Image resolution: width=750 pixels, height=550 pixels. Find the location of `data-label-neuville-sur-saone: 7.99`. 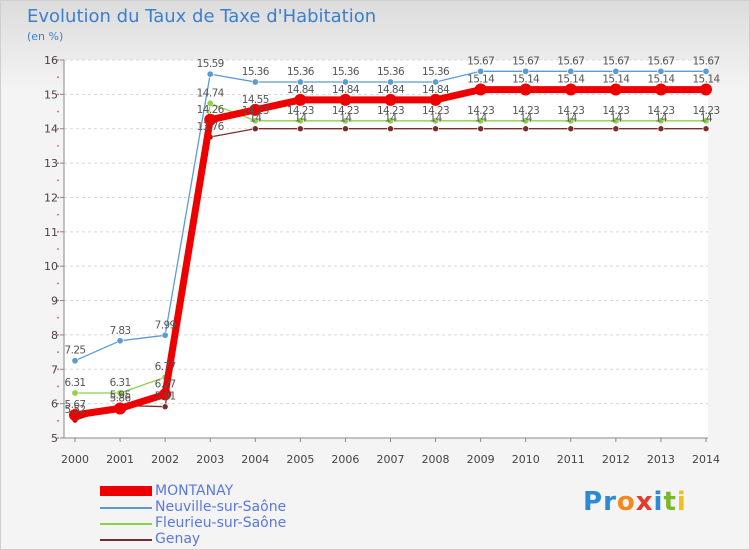

data-label-neuville-sur-saone: 7.99 is located at coordinates (165, 325).